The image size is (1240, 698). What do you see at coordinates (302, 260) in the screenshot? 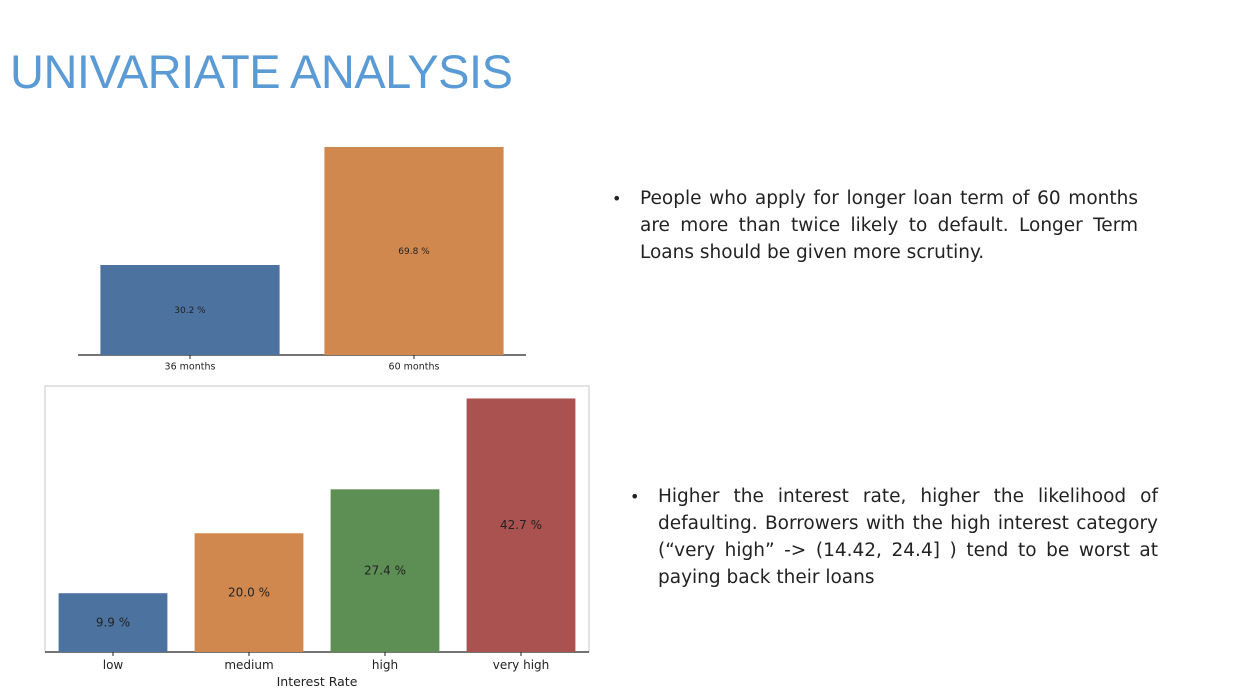
I see `loan-term-bar-chart: 30.2 % 36 months 69.8 % 60 months` at bounding box center [302, 260].